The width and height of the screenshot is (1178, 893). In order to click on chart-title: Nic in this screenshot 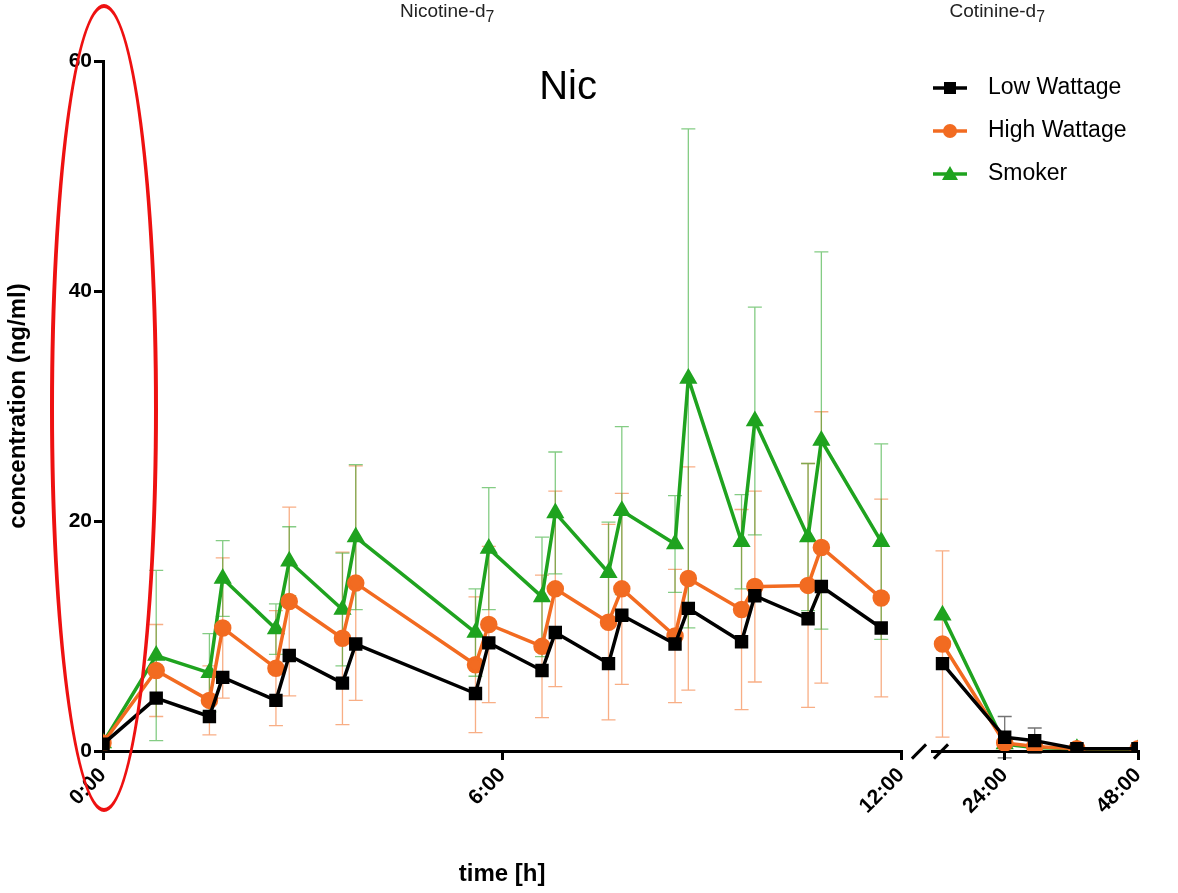, I will do `click(568, 85)`.